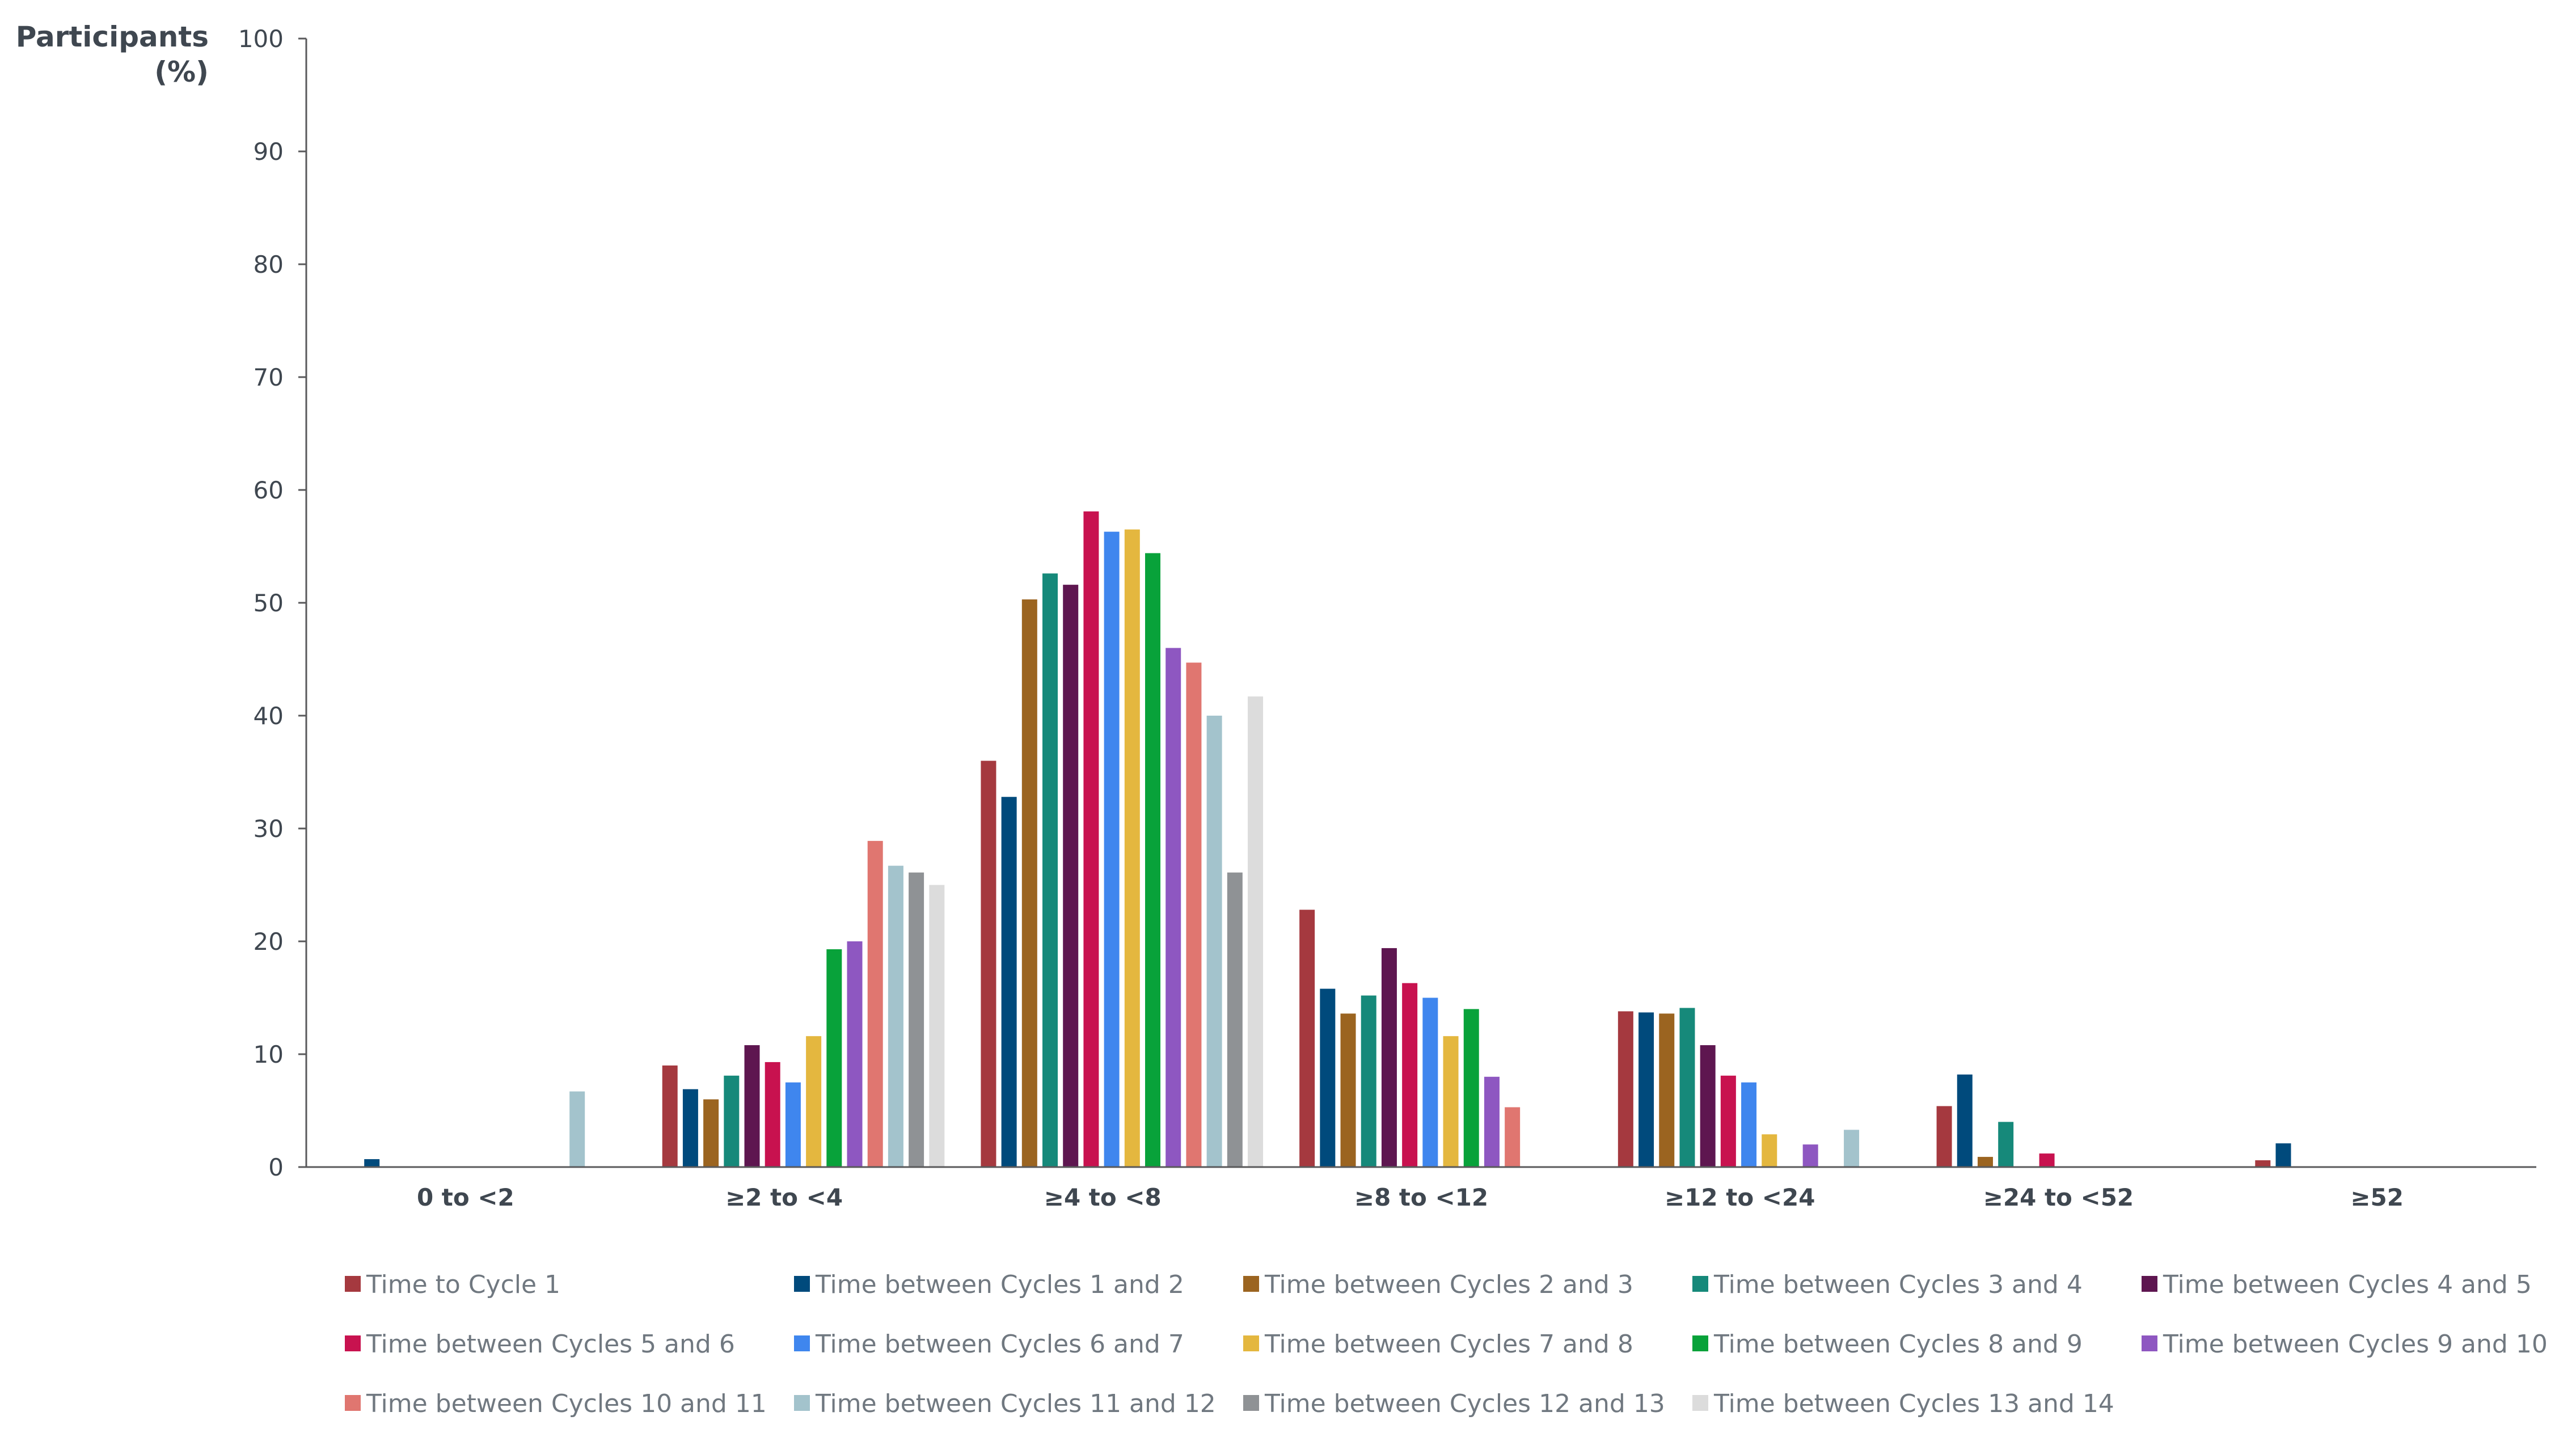 The width and height of the screenshot is (2576, 1433). I want to click on legend-label: Time between Cycles 3 and 4, so click(1898, 1284).